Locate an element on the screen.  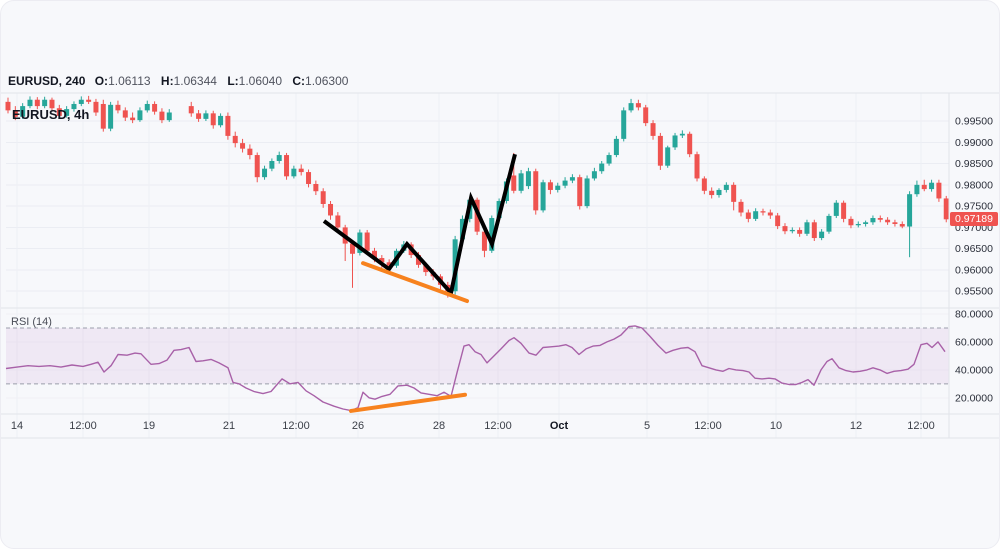
rsi-band-fill is located at coordinates (477, 355).